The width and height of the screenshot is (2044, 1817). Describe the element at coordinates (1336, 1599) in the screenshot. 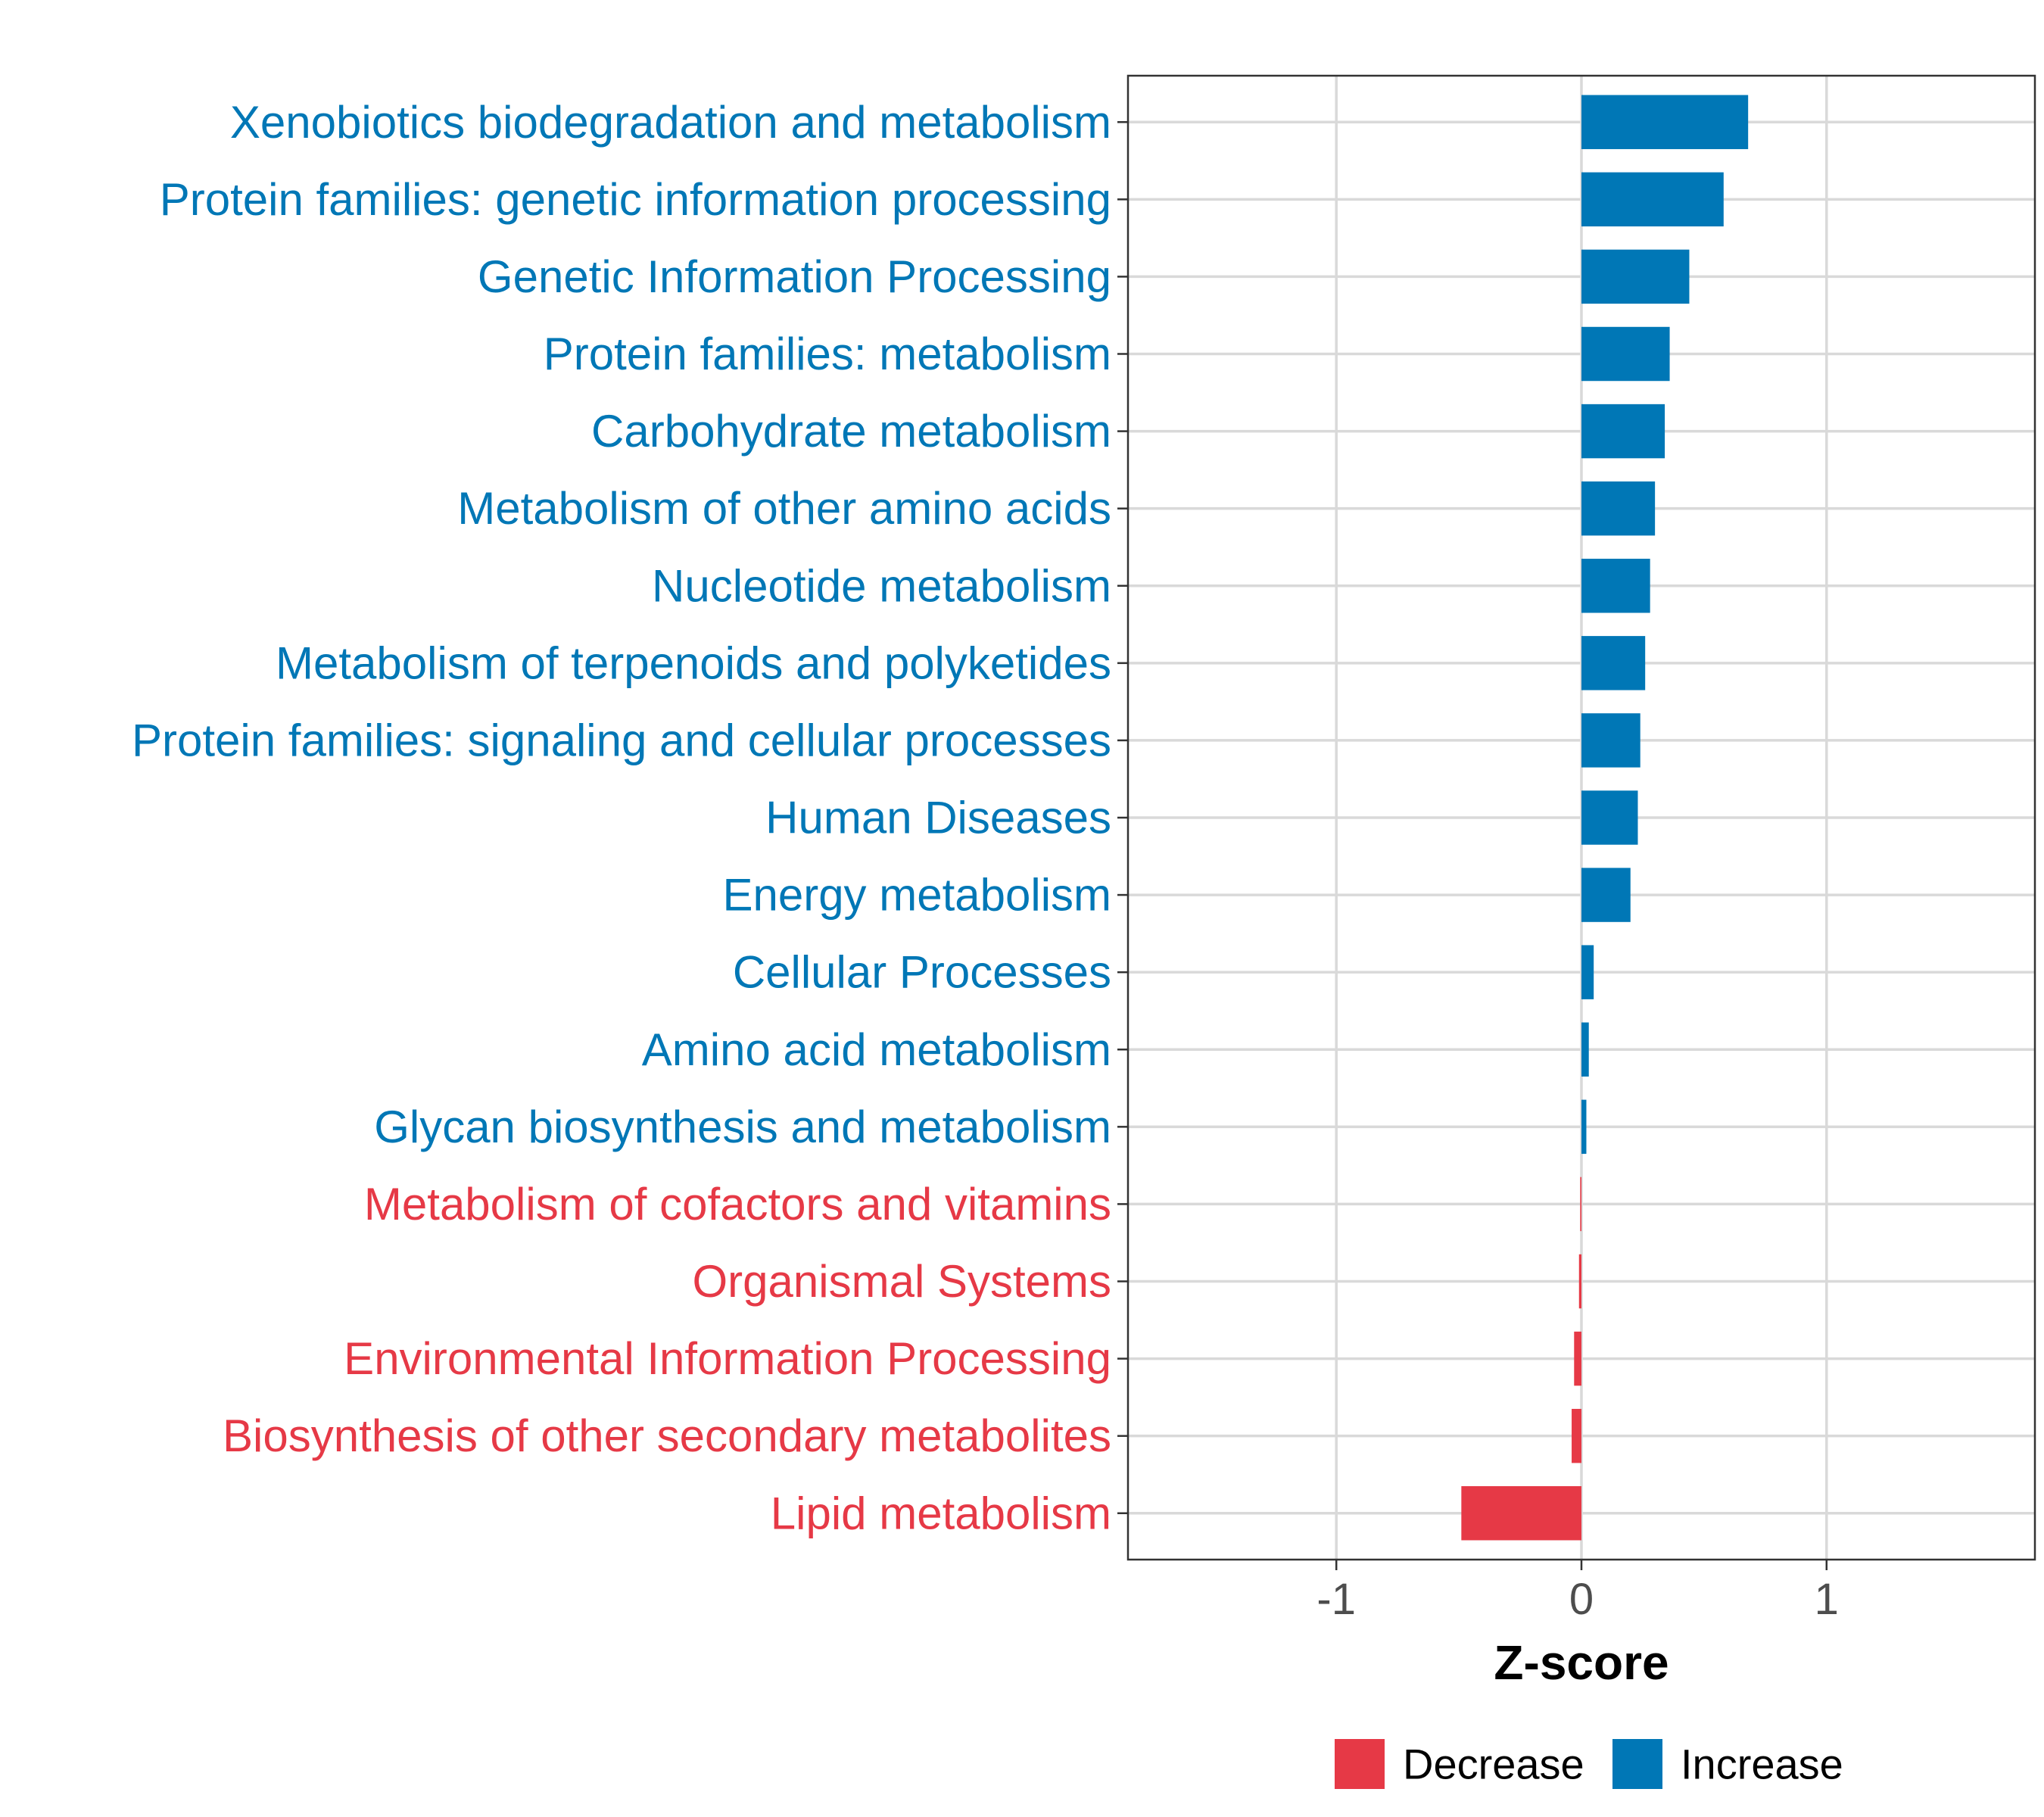

I see `x-tick-label: -1` at that location.